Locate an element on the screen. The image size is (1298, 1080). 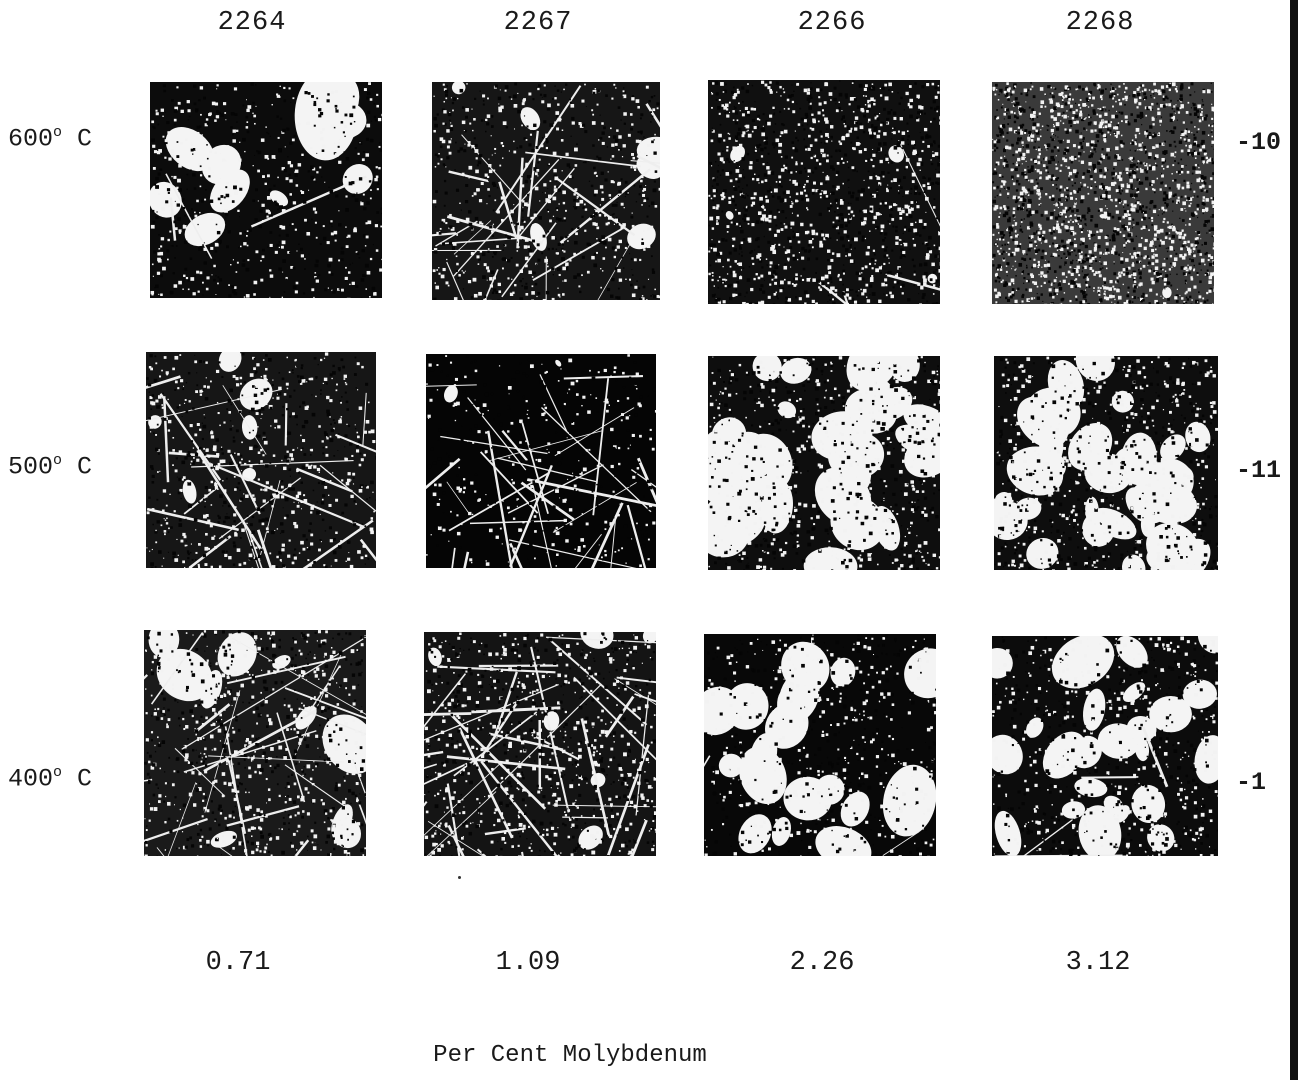
column-header-2264: 2264 is located at coordinates (252, 23).